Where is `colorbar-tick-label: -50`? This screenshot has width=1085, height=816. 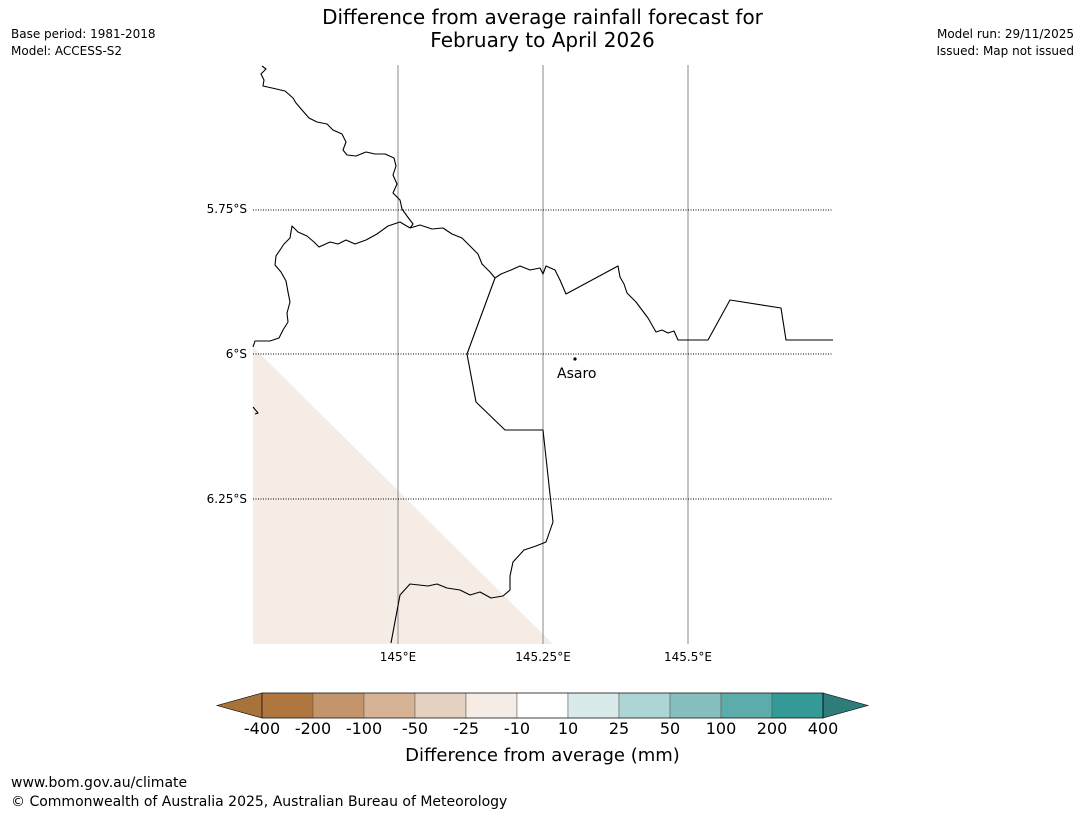 colorbar-tick-label: -50 is located at coordinates (415, 728).